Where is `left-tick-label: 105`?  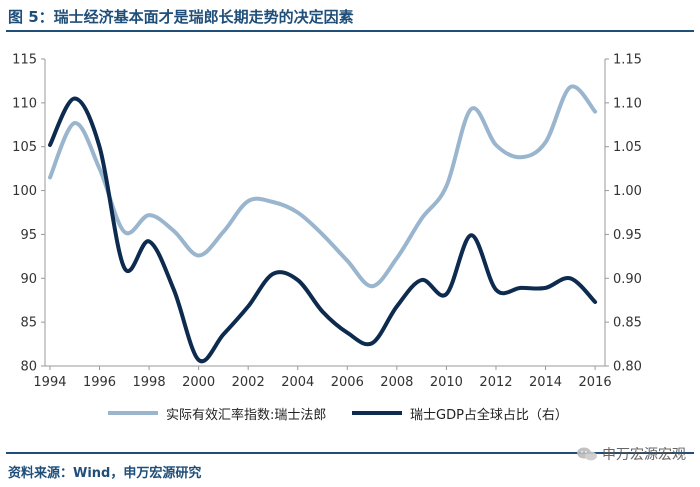 left-tick-label: 105 is located at coordinates (24, 147).